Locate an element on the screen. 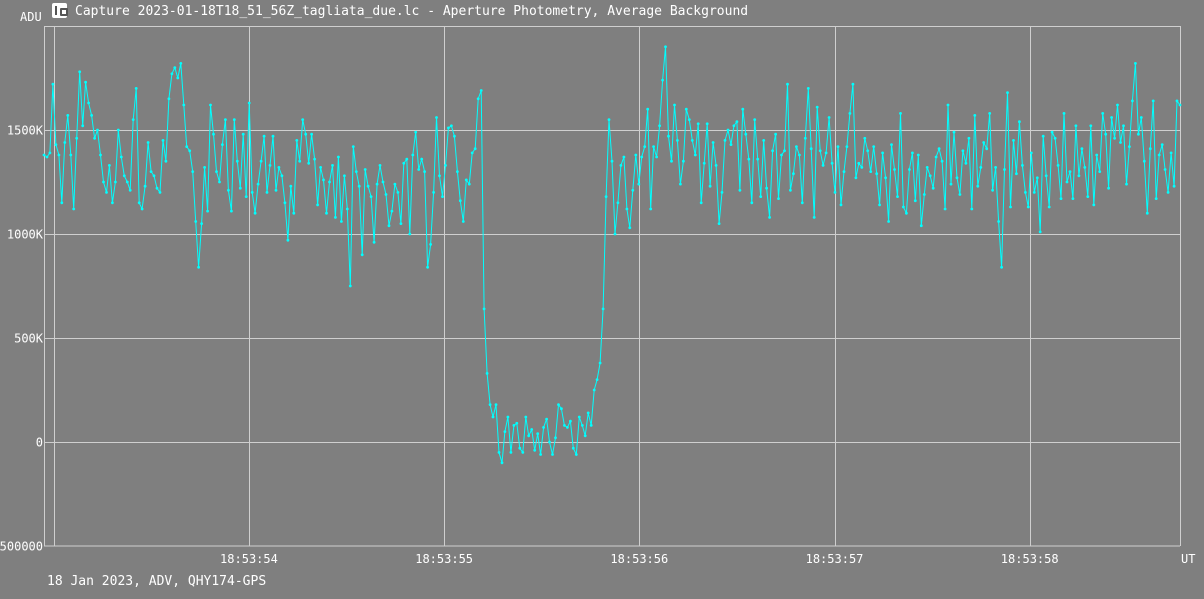 The width and height of the screenshot is (1204, 599). x-ticks: 18:53:54 18:53:55 18:53:56 18:53:57 18:53:58 is located at coordinates (639, 559).